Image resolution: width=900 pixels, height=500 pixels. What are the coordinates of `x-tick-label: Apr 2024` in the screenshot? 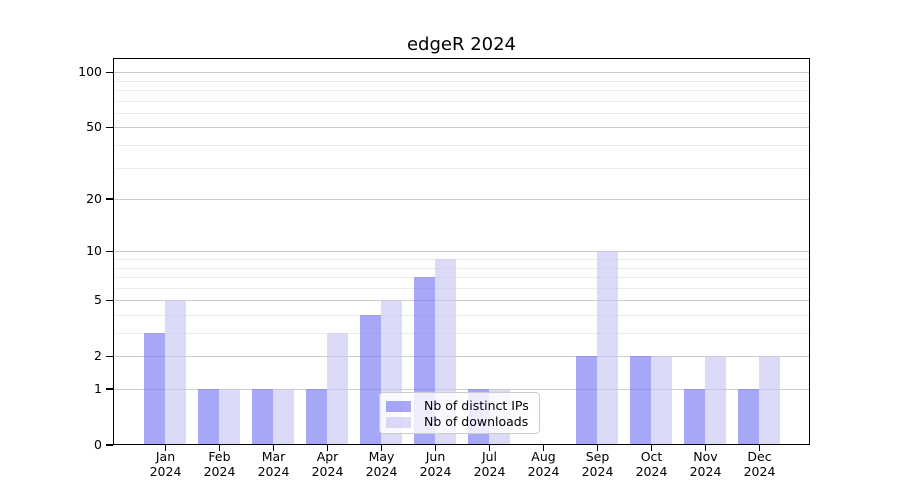 It's located at (327, 464).